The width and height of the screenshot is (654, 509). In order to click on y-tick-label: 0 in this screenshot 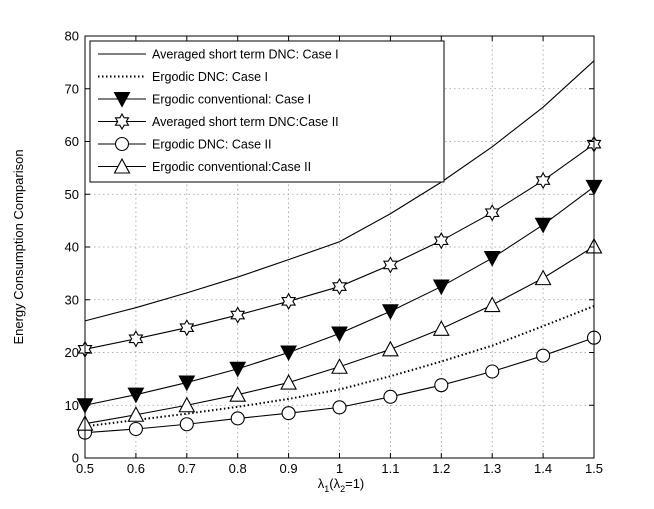, I will do `click(75, 458)`.